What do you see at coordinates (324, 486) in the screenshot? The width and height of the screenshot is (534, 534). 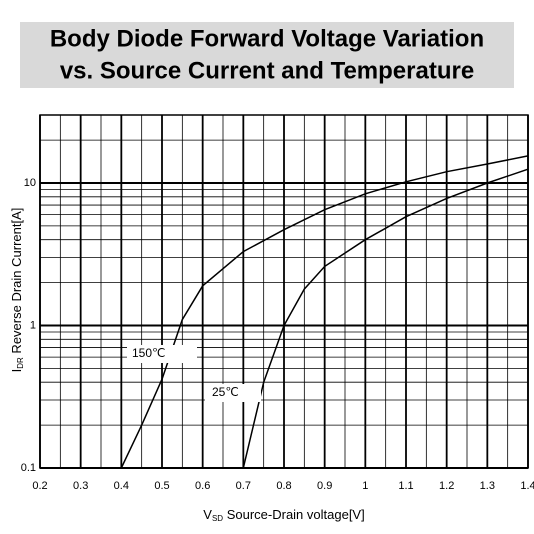 I see `x-tick-label: 0.9` at bounding box center [324, 486].